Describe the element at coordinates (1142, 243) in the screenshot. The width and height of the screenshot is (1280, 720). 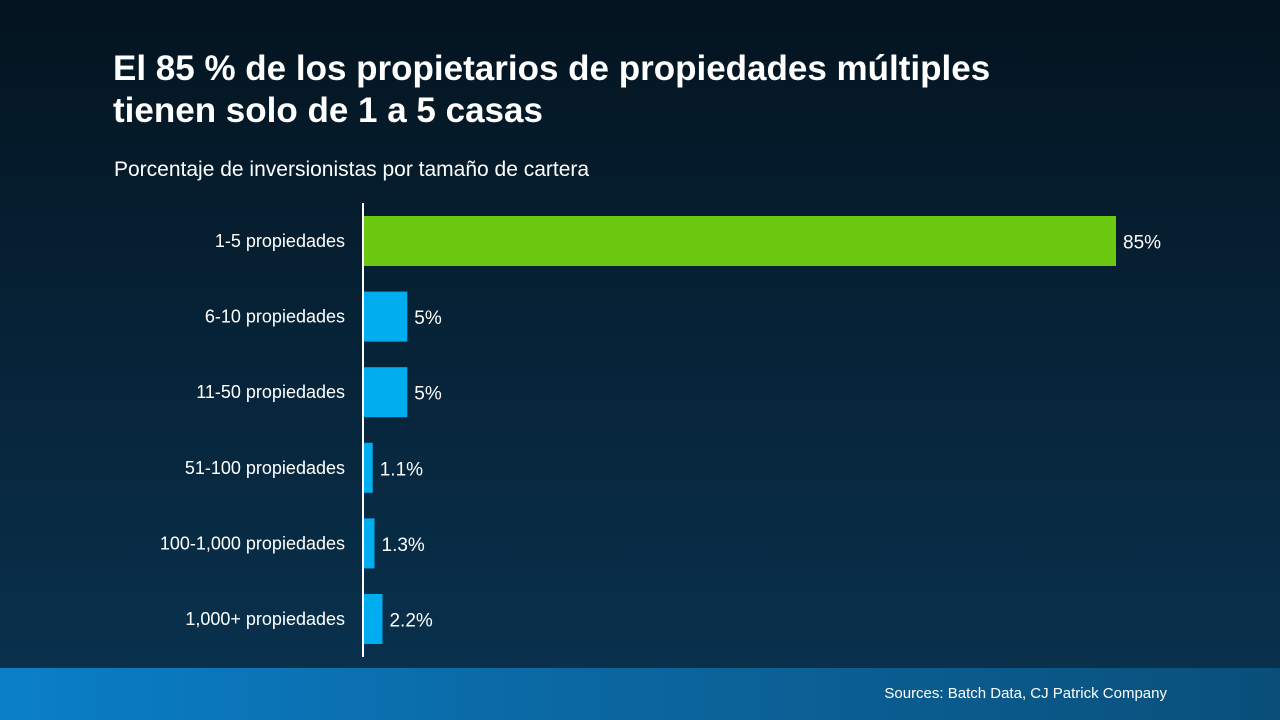
I see `data-label: 85%` at that location.